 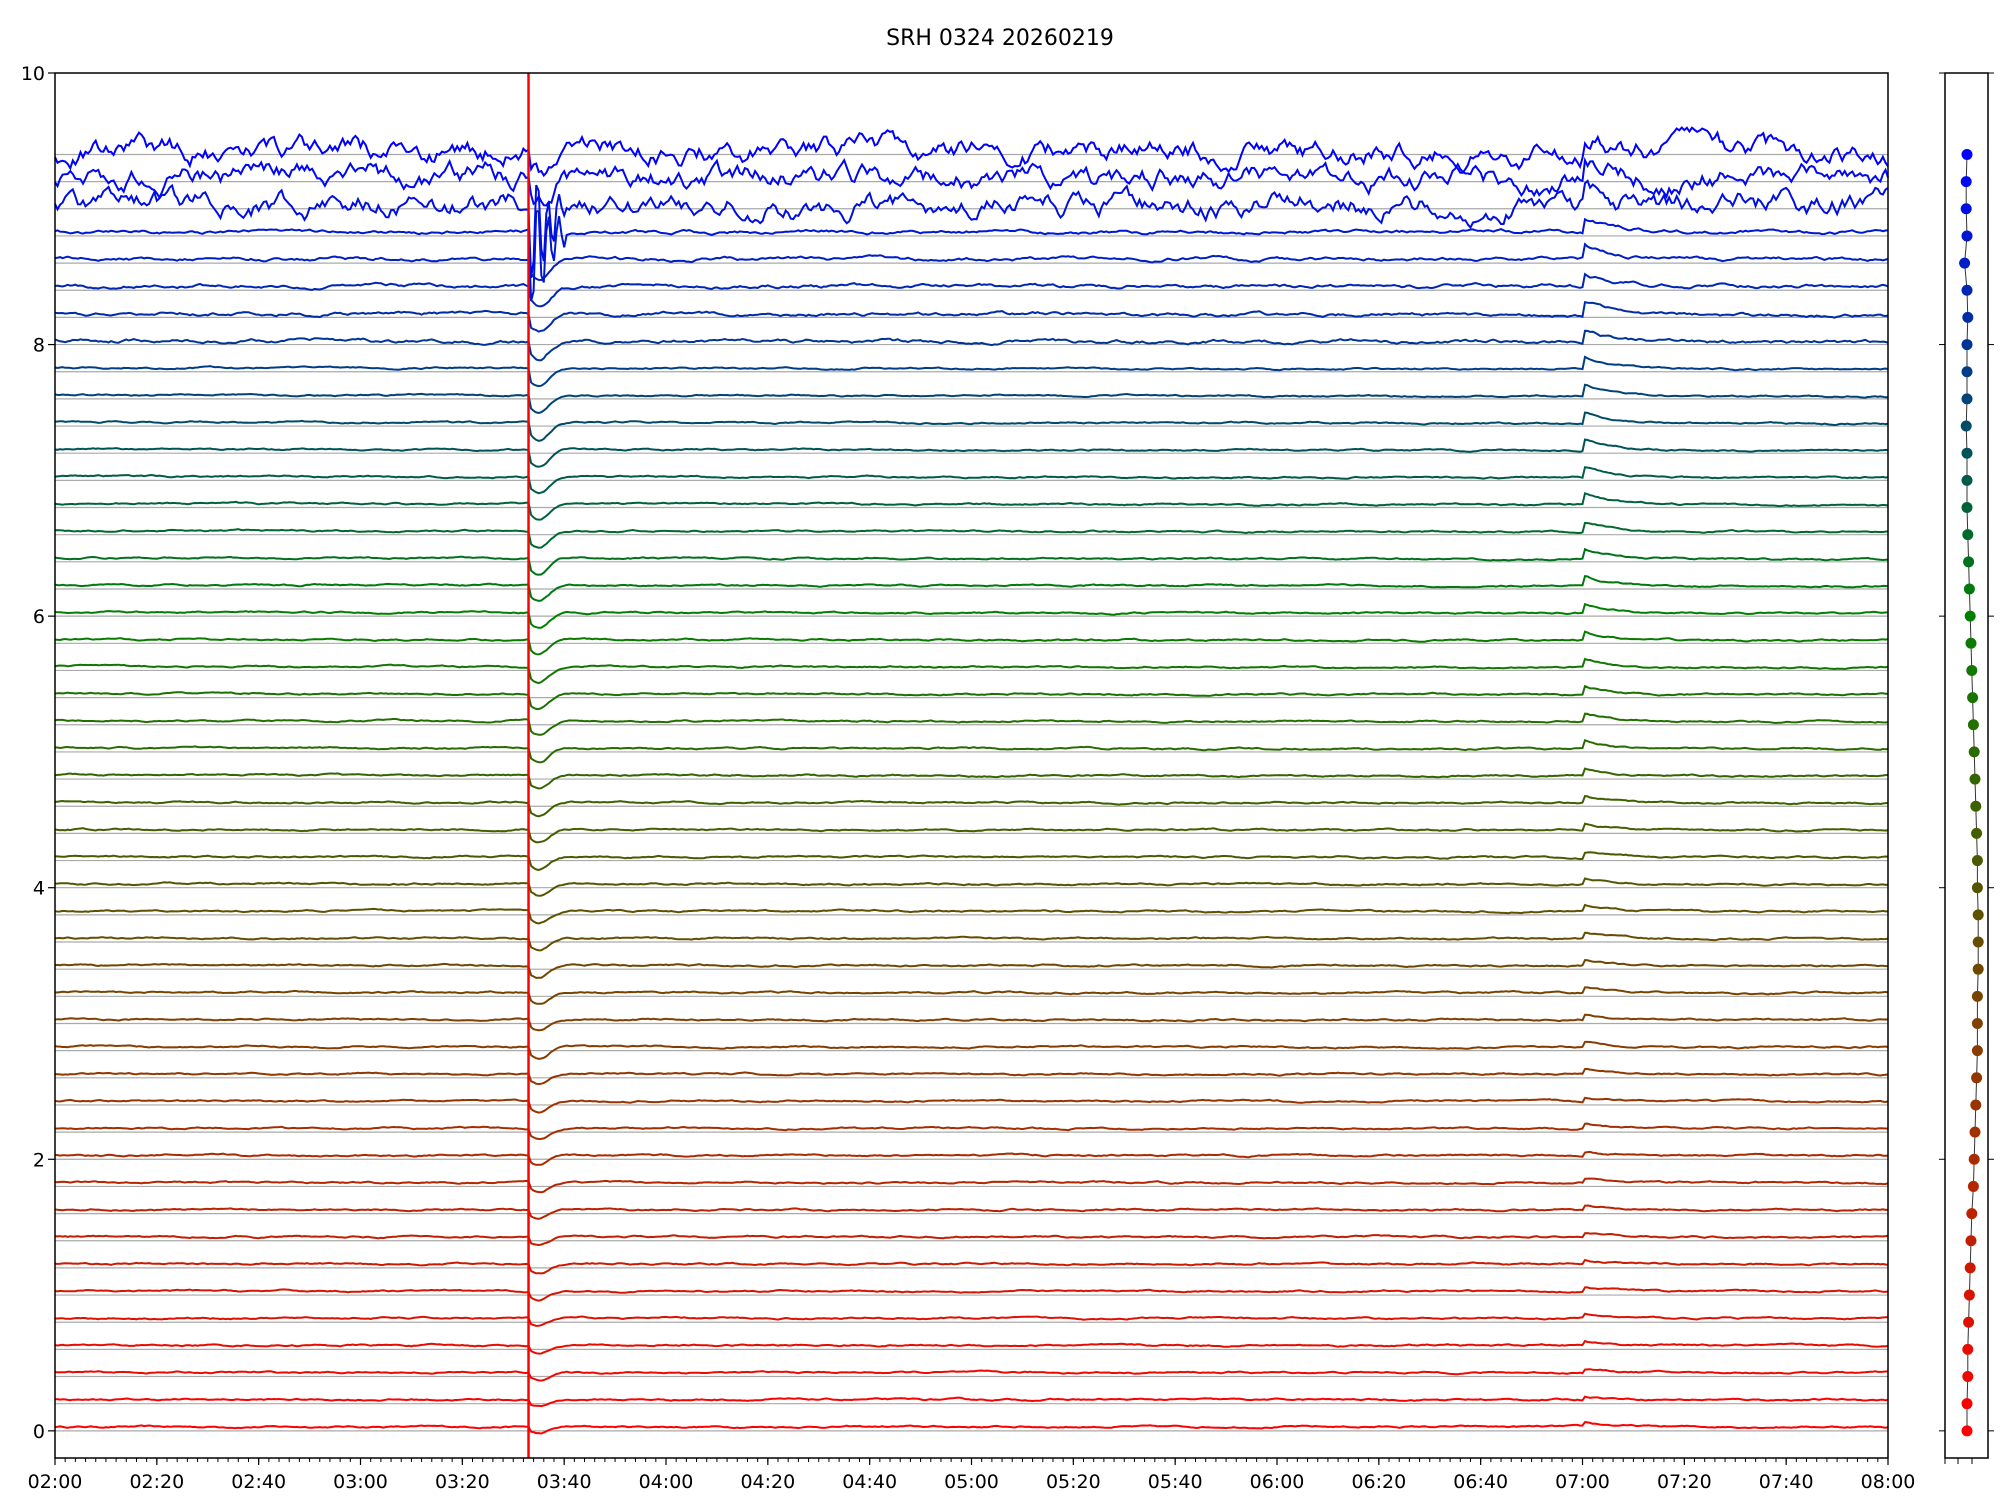 What do you see at coordinates (33, 74) in the screenshot?
I see `y-tick-label: 10` at bounding box center [33, 74].